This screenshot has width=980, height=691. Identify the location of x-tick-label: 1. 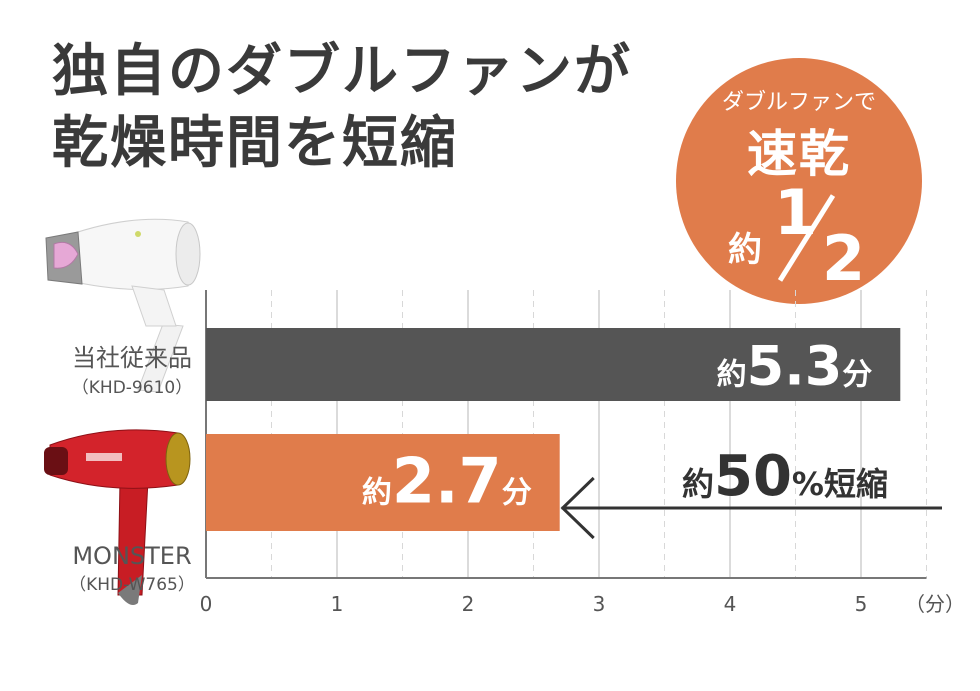
(337, 604).